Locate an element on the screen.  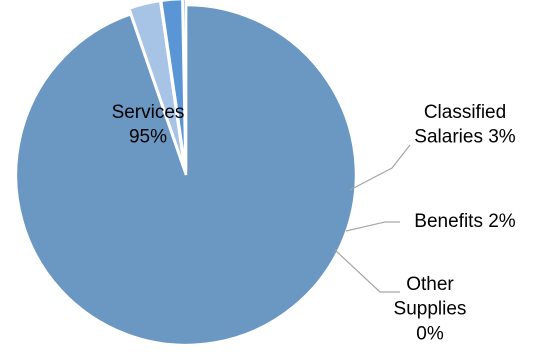
leader-lines is located at coordinates (372, 218).